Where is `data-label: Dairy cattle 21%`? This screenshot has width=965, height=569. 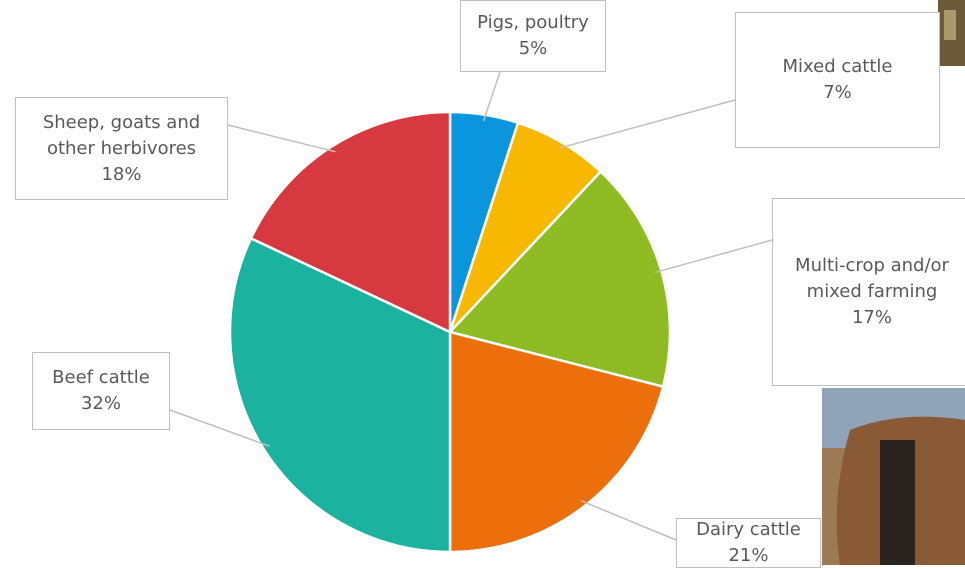
data-label: Dairy cattle 21% is located at coordinates (748, 543).